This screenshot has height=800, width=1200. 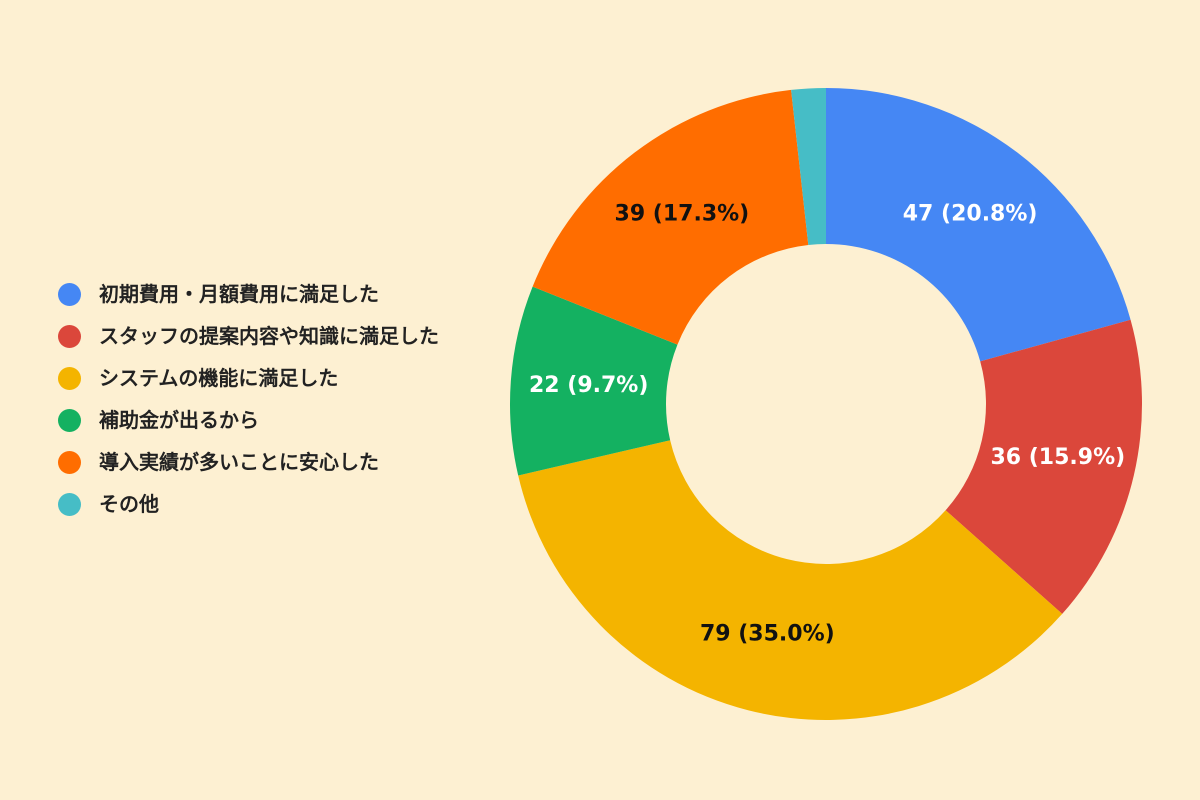 I want to click on data-label-staff: 36 (15.9%), so click(x=1057, y=457).